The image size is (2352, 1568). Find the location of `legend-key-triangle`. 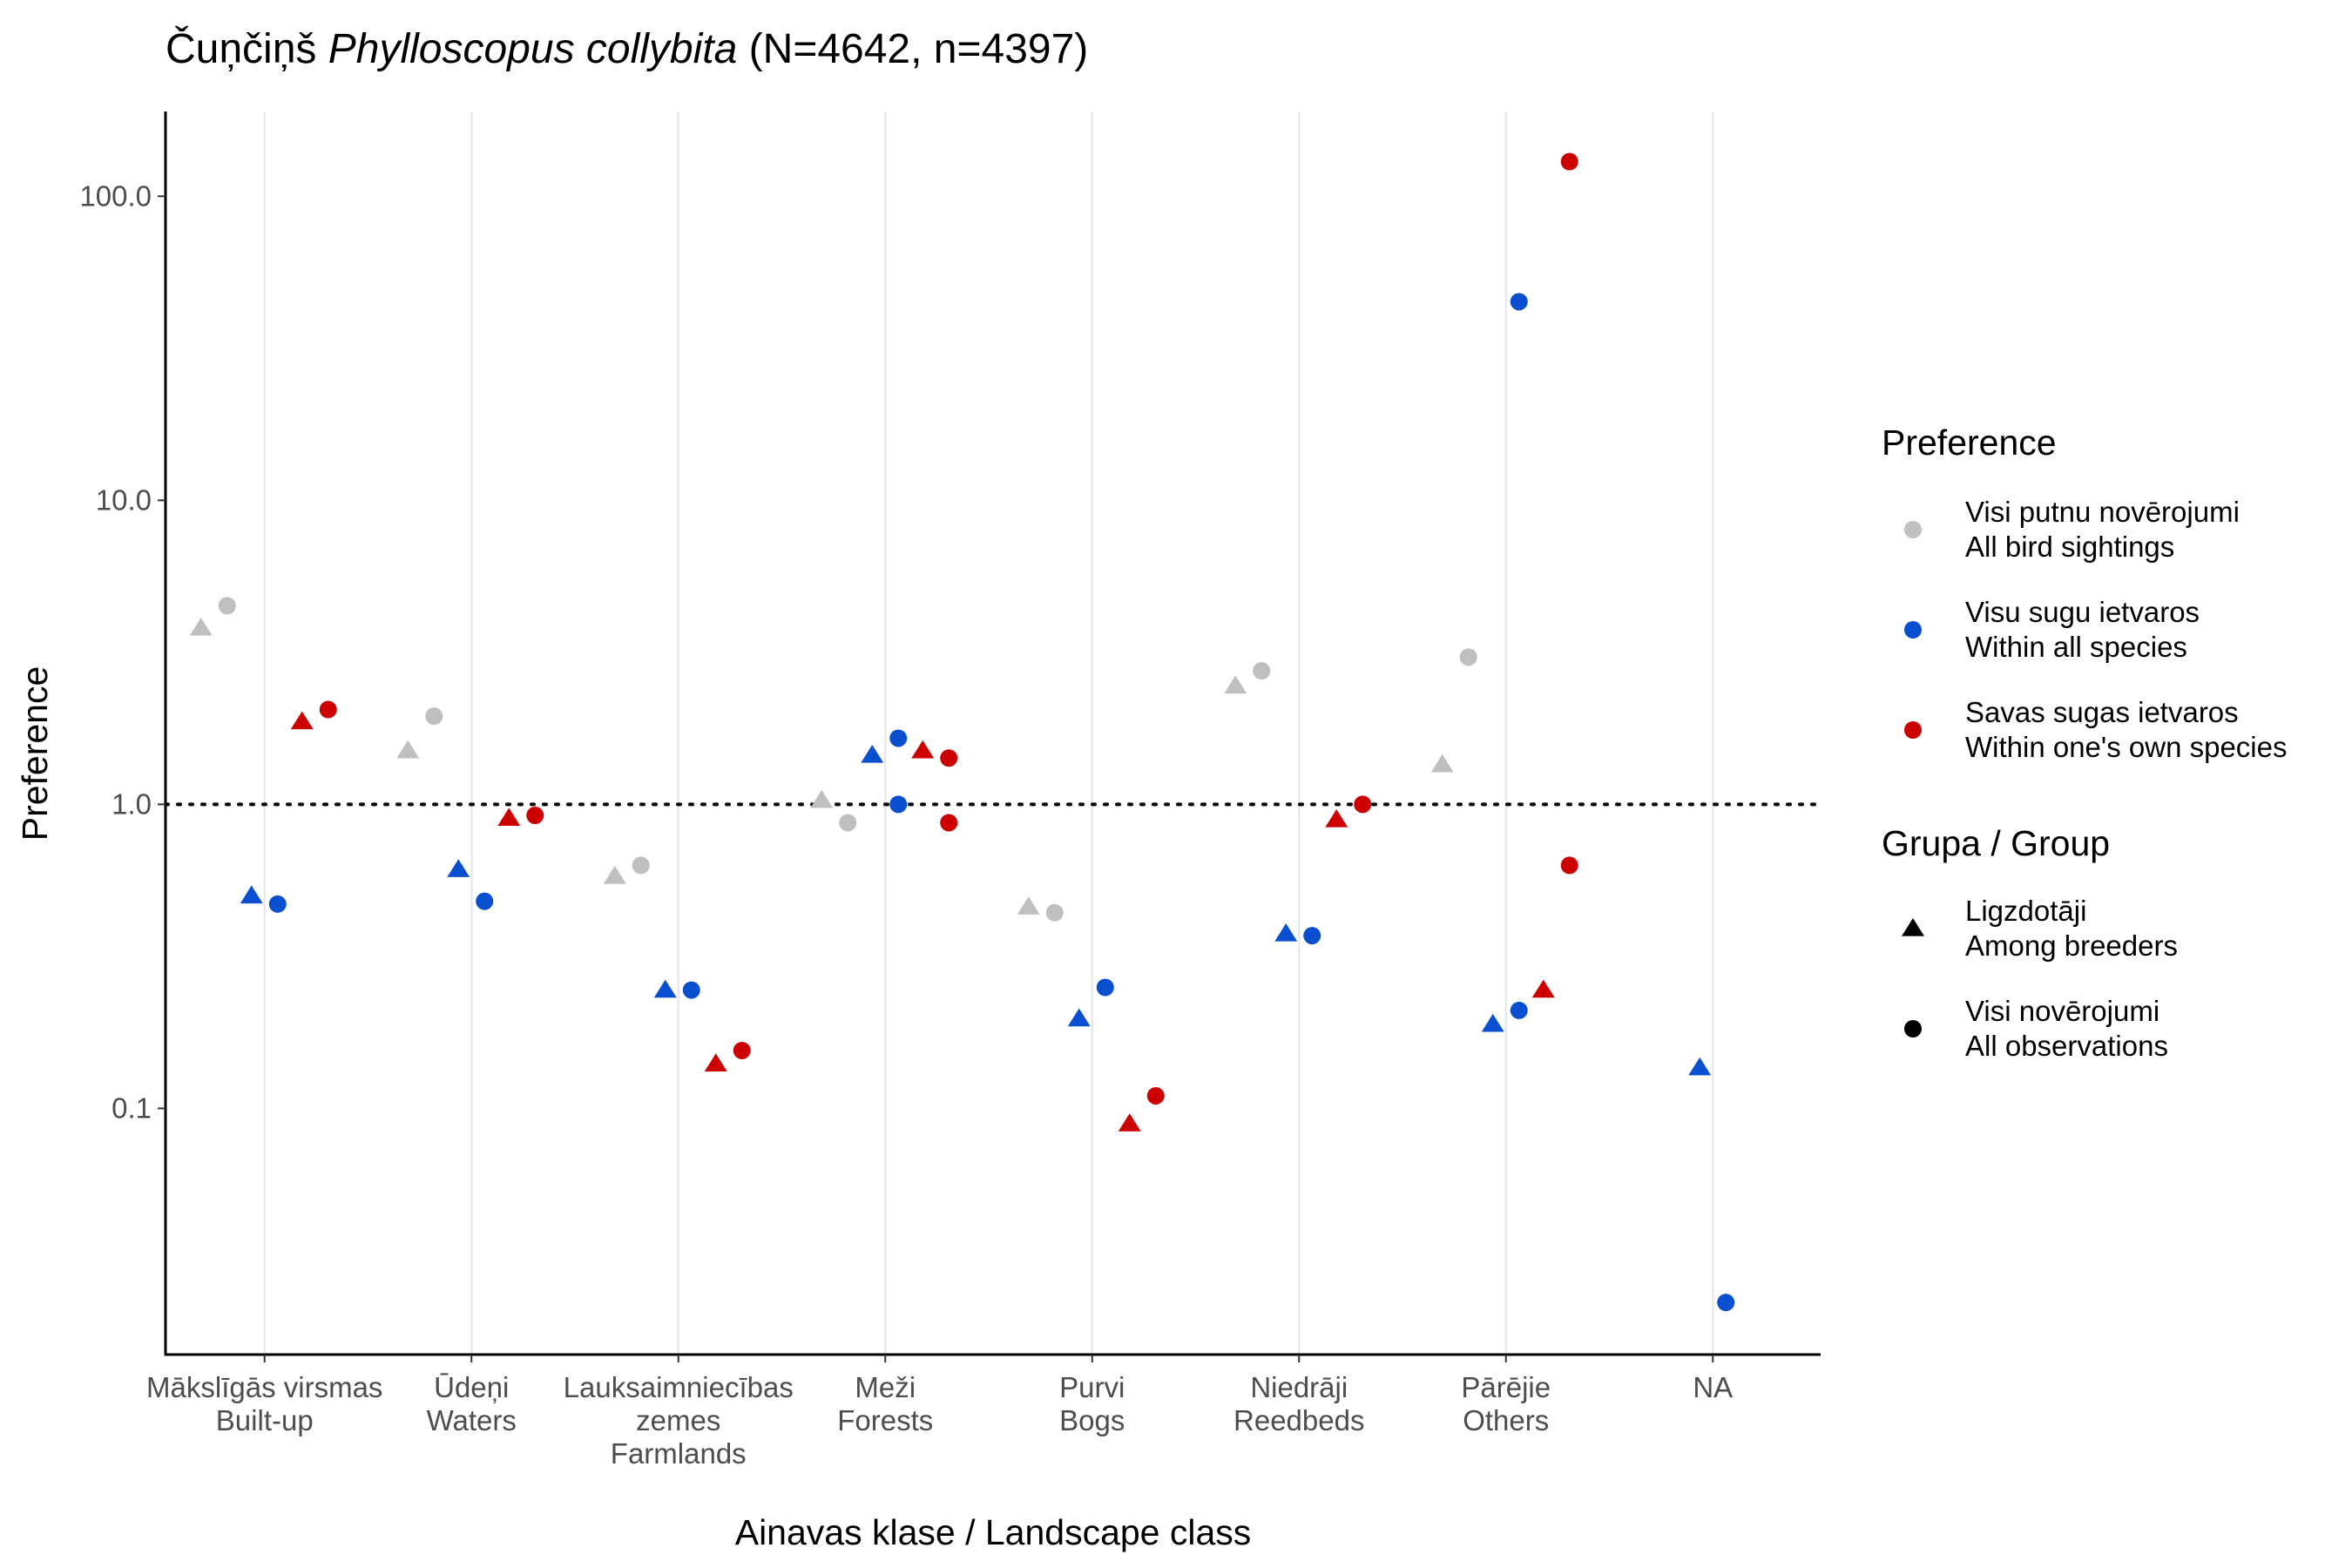

legend-key-triangle is located at coordinates (1913, 927).